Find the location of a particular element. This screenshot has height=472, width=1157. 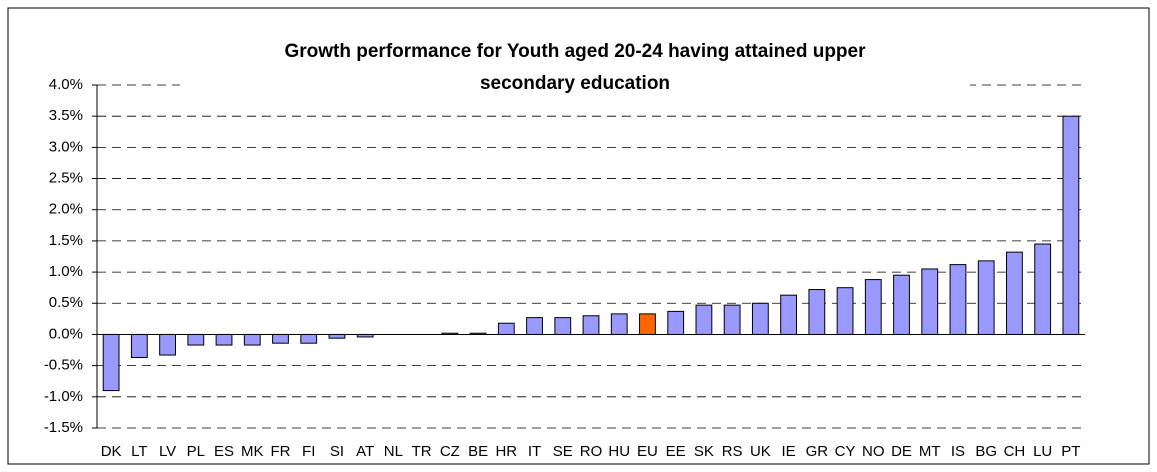

x-tick-label: IS is located at coordinates (958, 451).